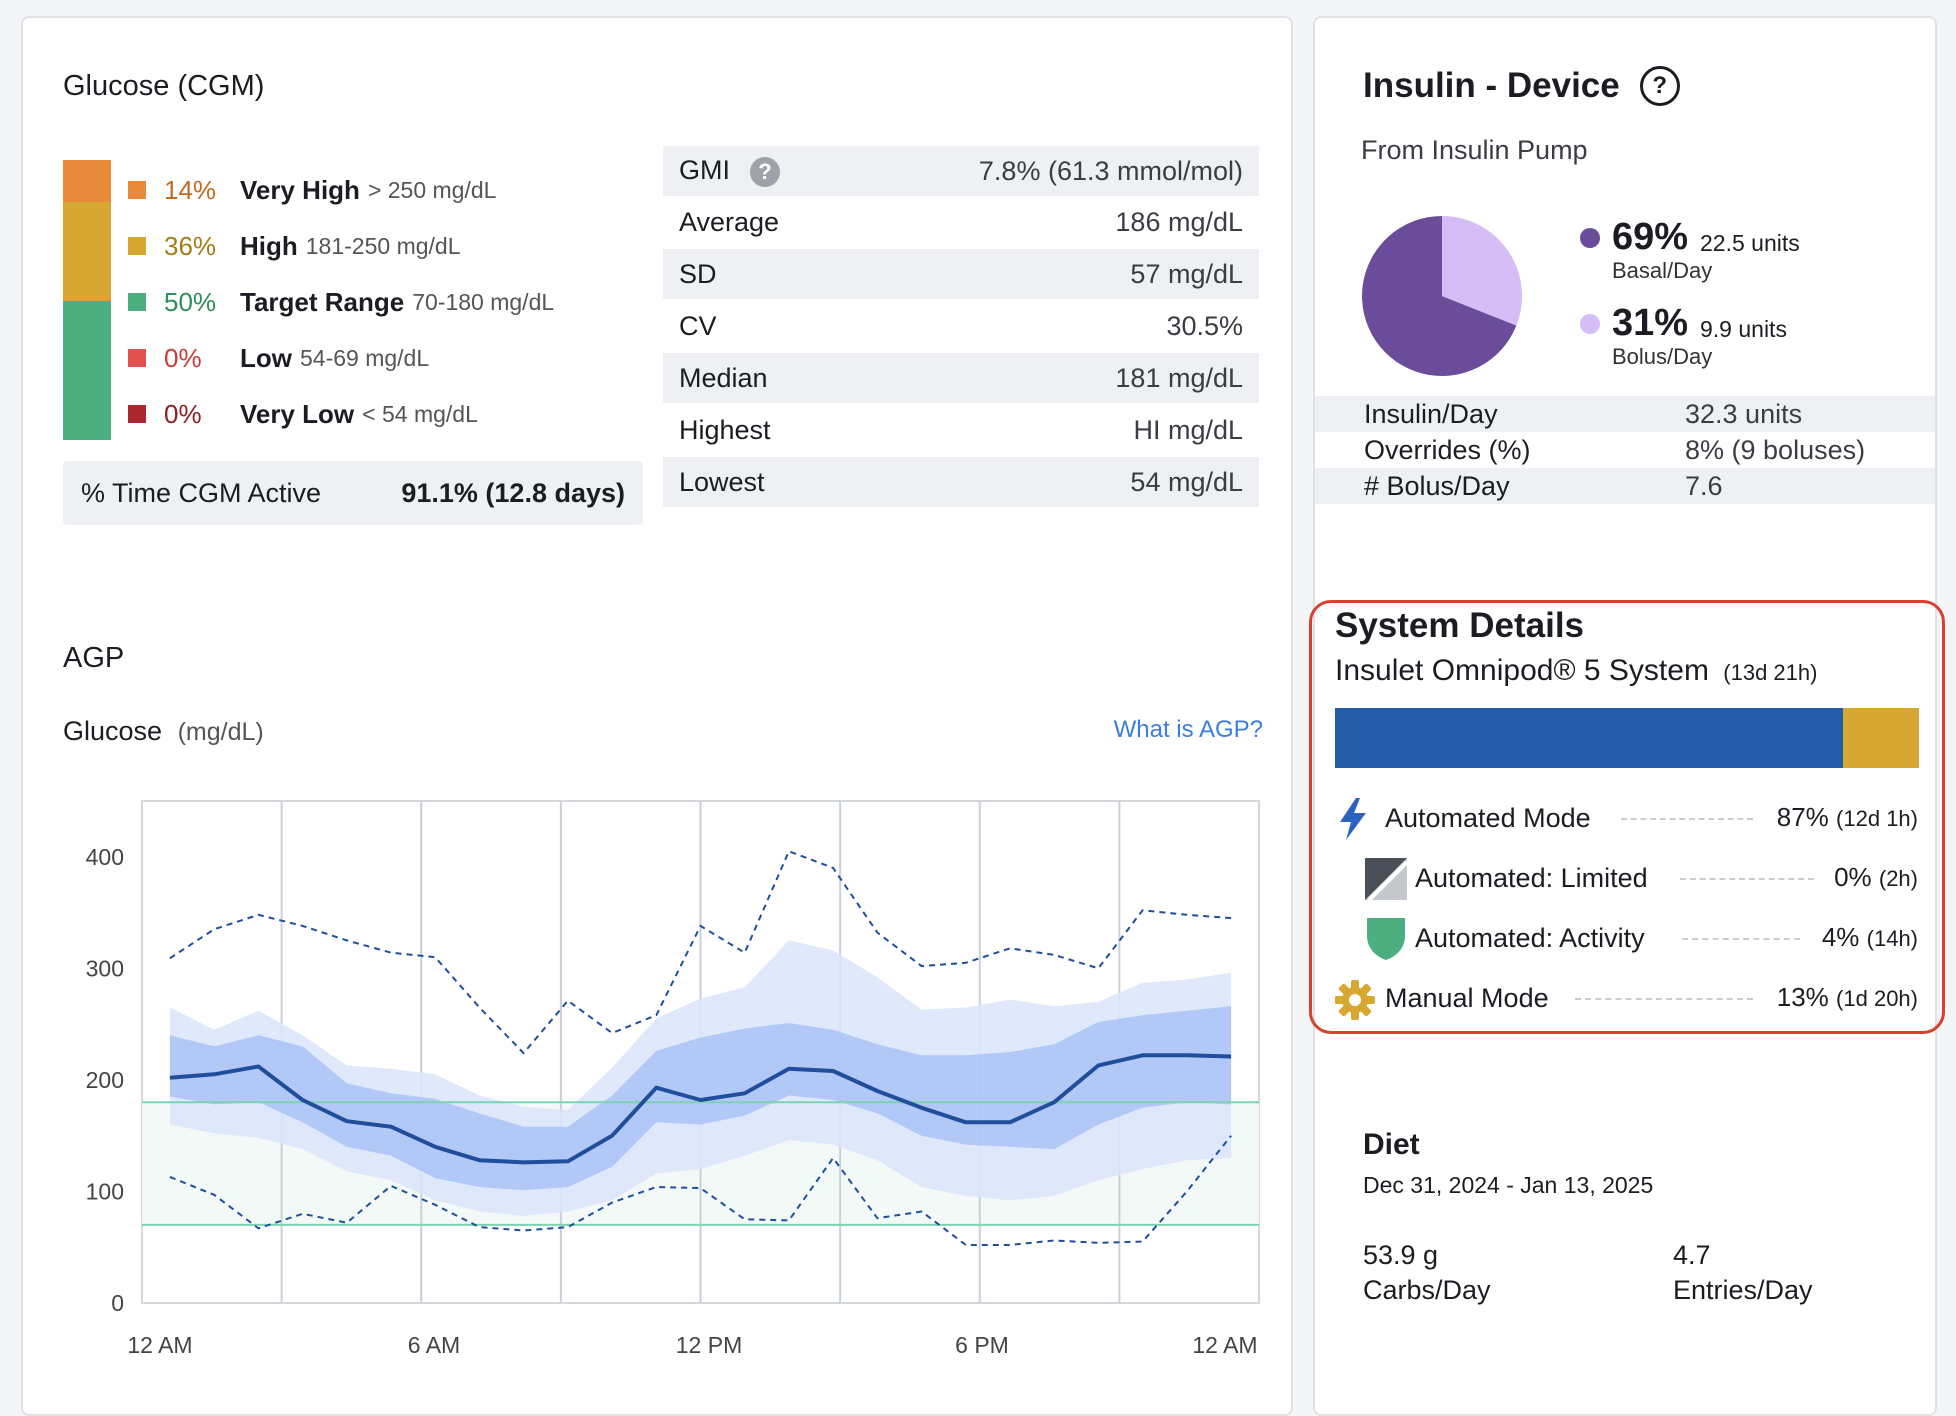 This screenshot has height=1416, width=1956. I want to click on gmi-value: 7.8% (61.3 mmol/mol), so click(1110, 170).